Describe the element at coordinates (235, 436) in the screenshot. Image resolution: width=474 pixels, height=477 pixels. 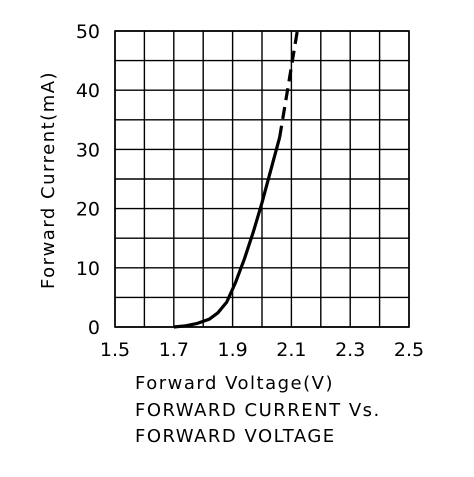
I see `chart-subtitle: FORWARD VOLTAGE` at that location.